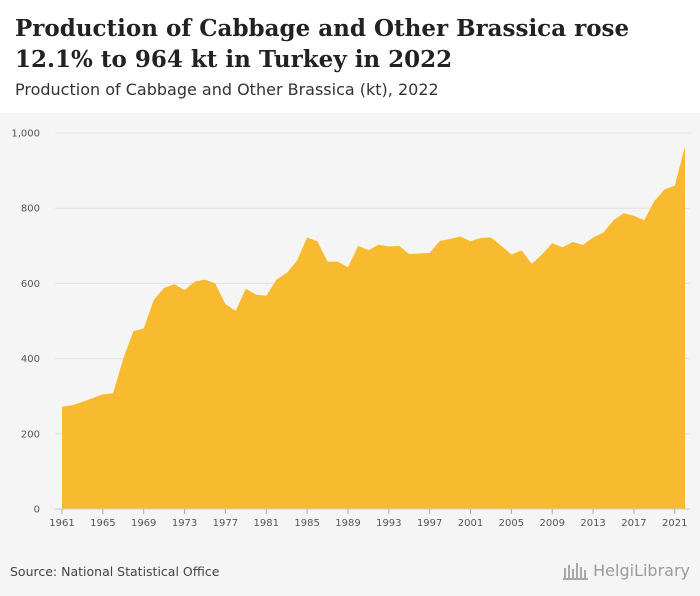 The height and width of the screenshot is (596, 700). I want to click on logo-text: HelgiLibrary, so click(641, 570).